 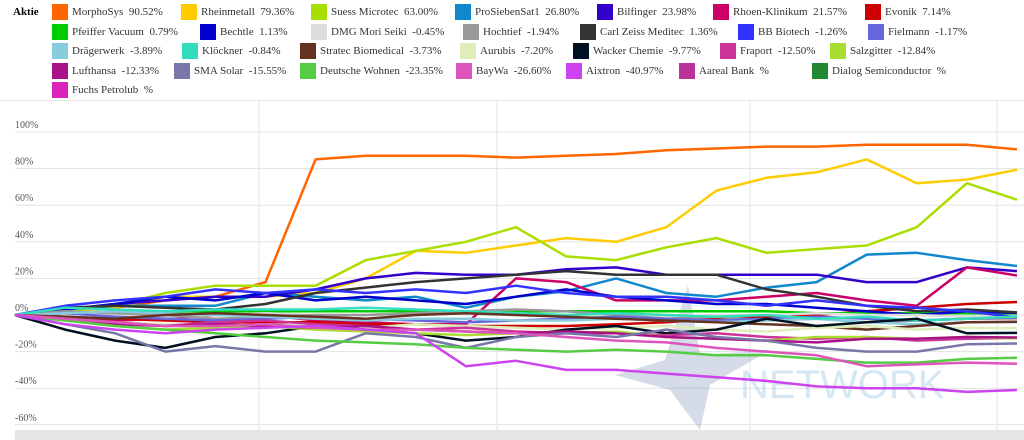 I want to click on legend-item: ProSiebenSat1 26.80%, so click(x=517, y=12).